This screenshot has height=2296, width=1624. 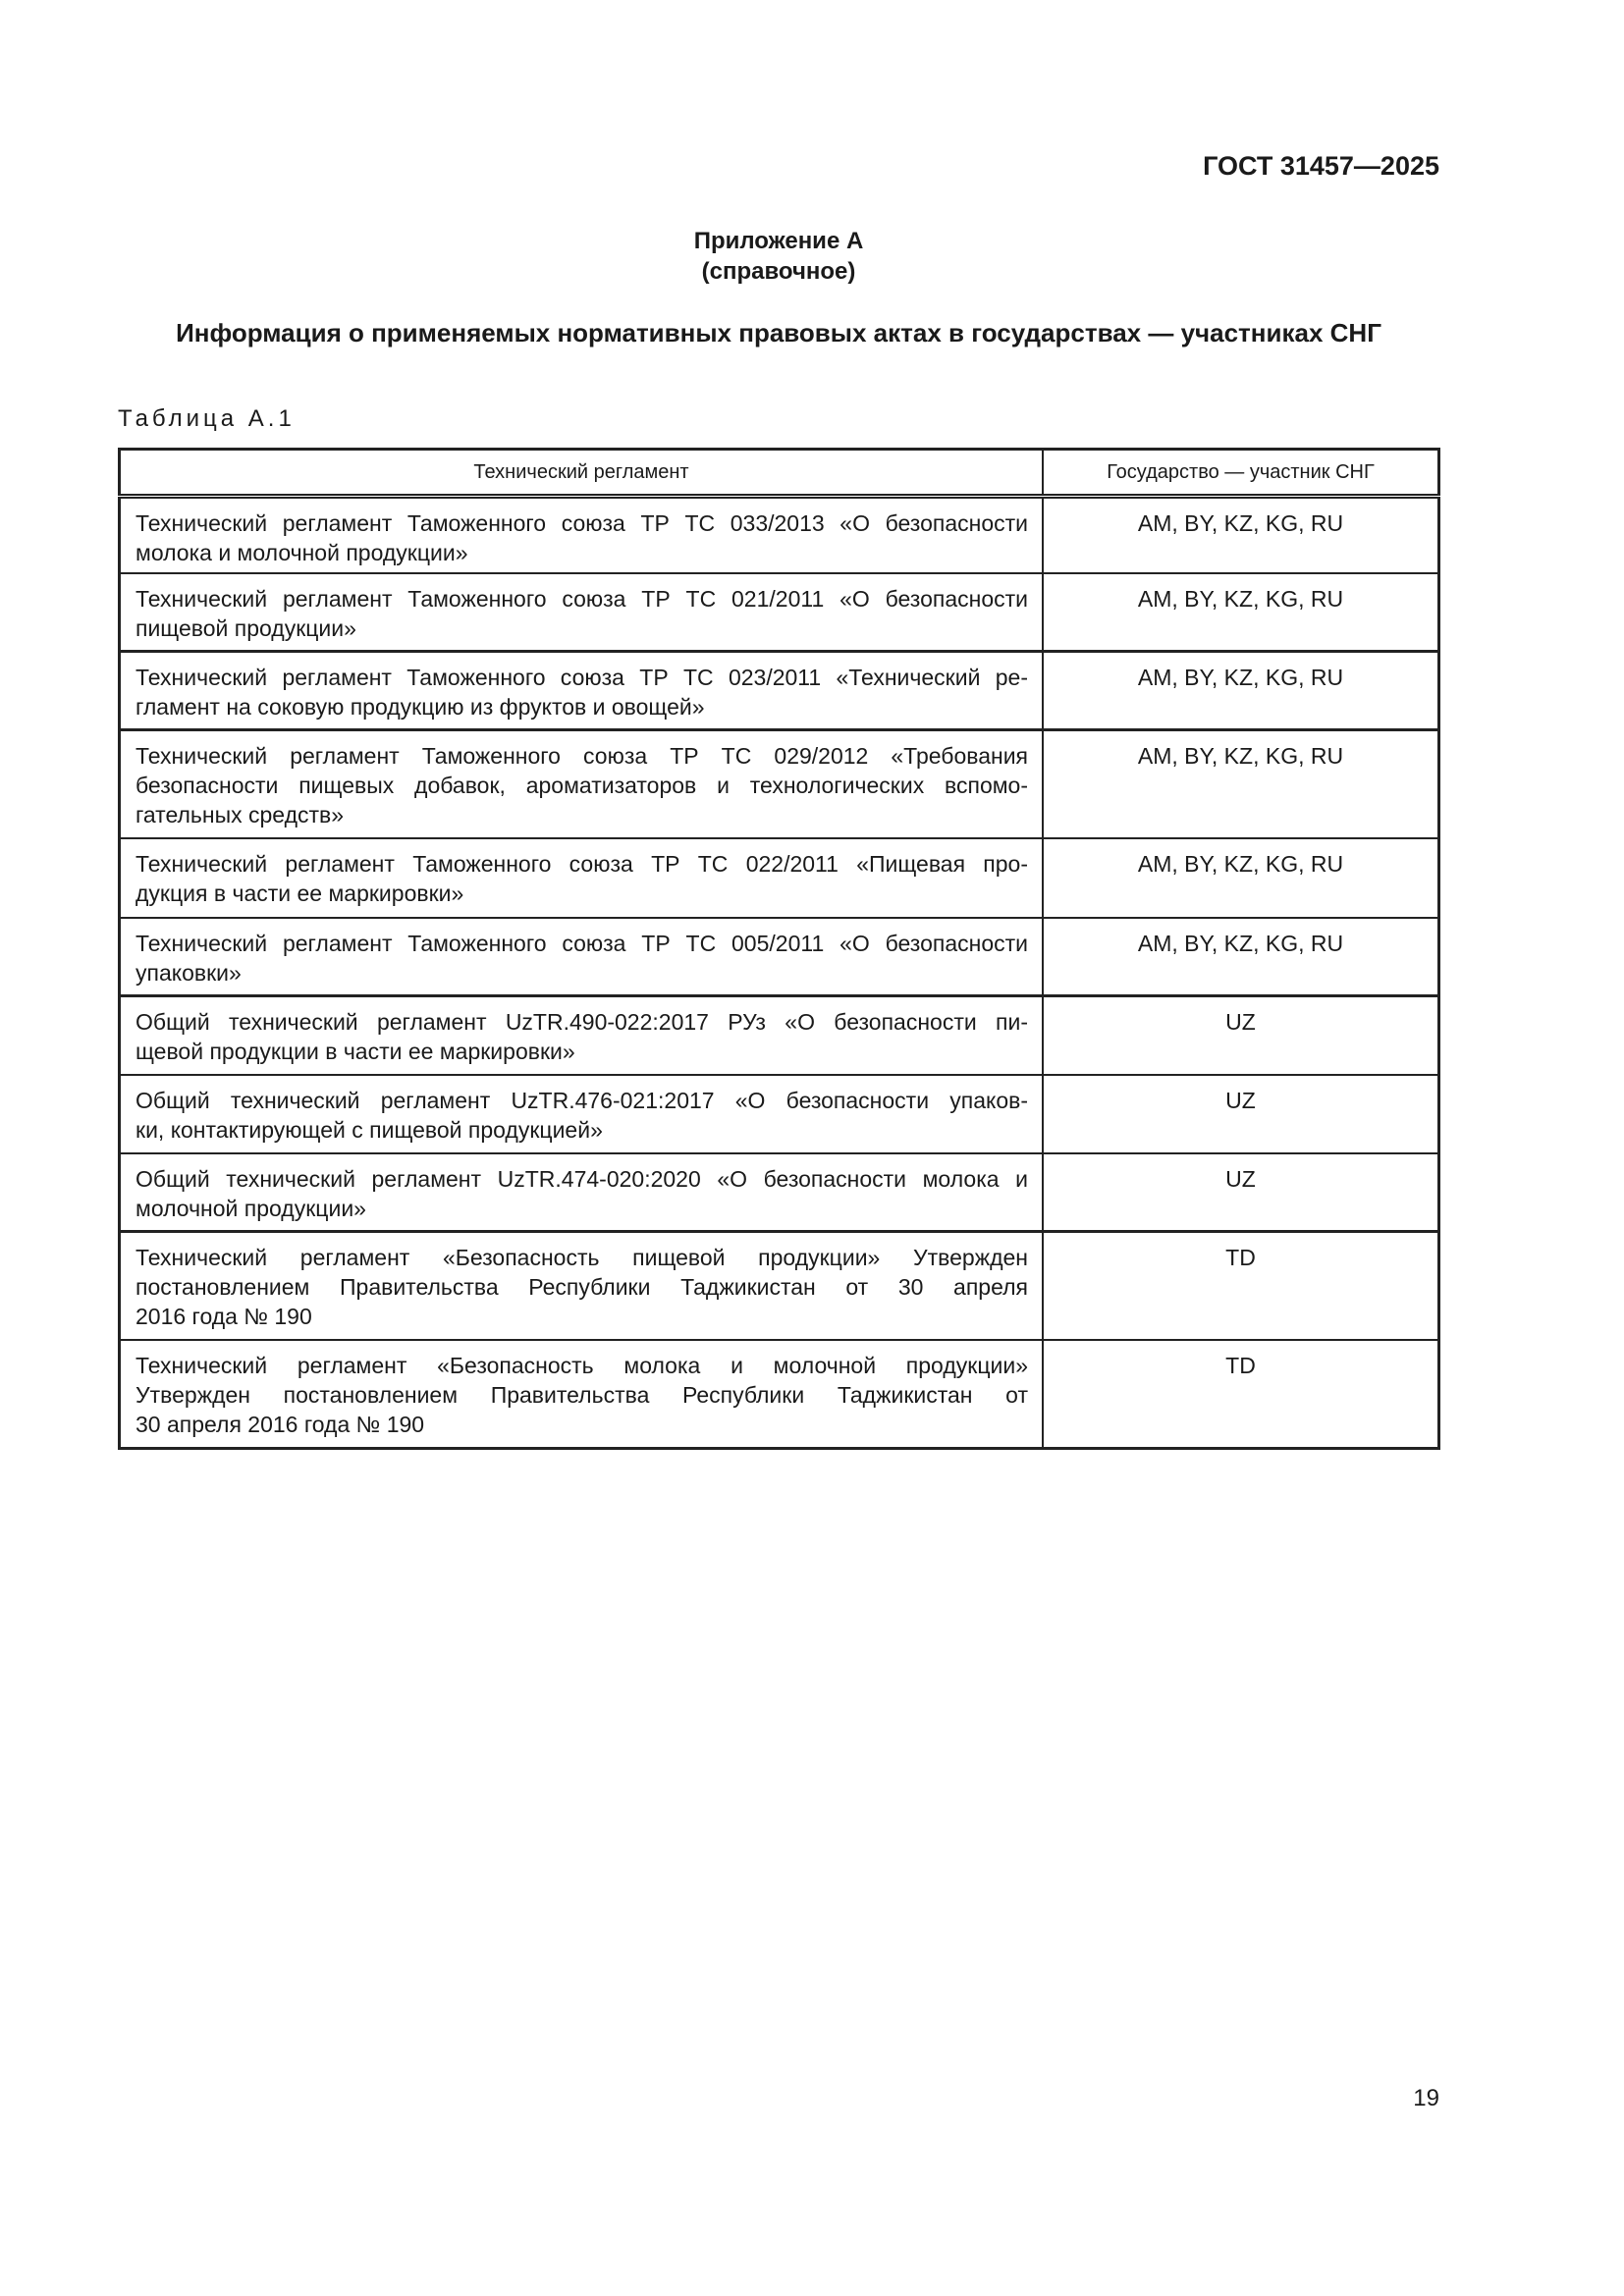 I want to click on regulation-text-line: гательных средств», so click(x=240, y=815).